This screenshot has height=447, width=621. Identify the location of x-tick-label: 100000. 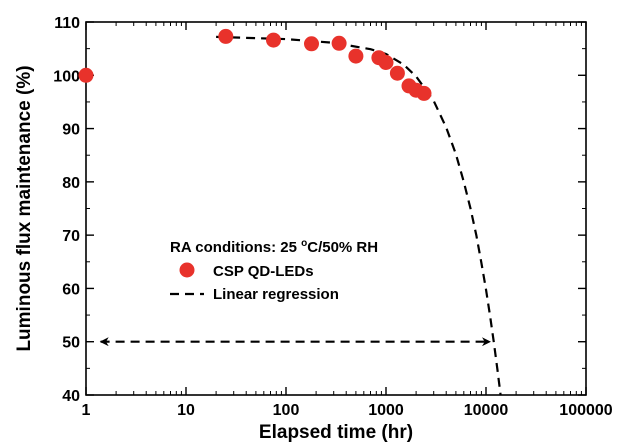
(585, 410).